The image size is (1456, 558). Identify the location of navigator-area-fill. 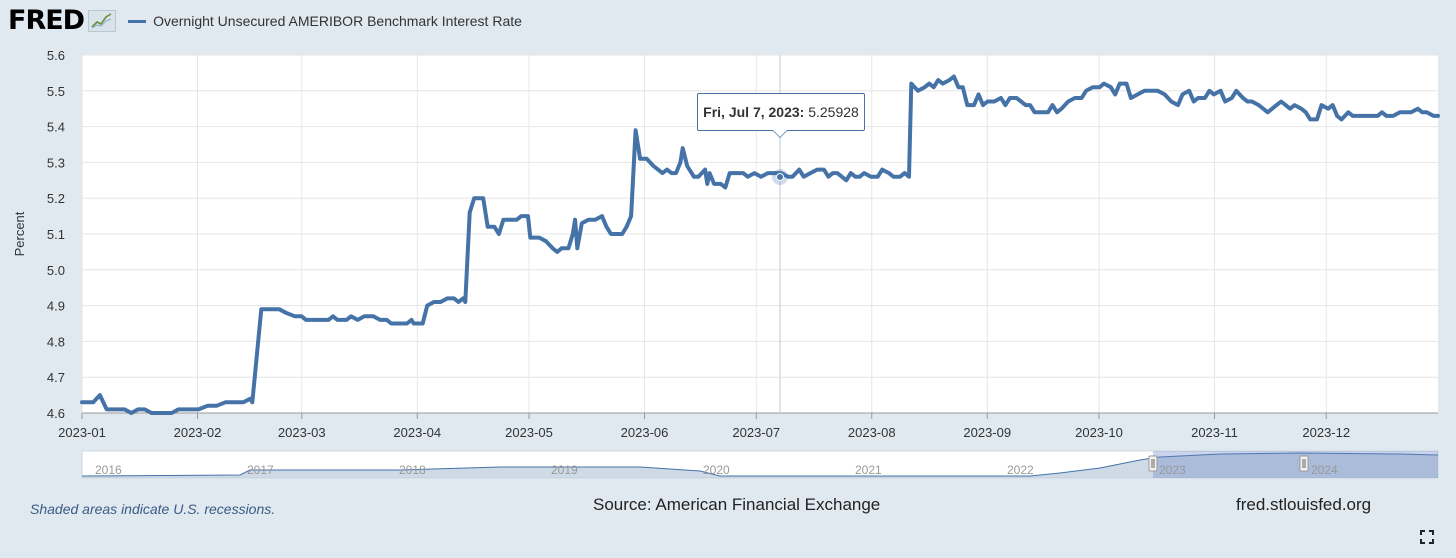
(760, 465).